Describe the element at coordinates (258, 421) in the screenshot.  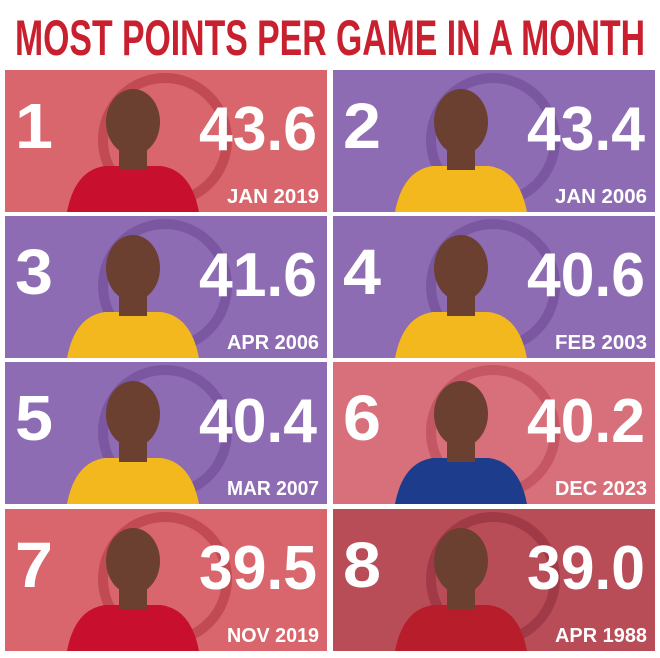
I see `points-per-game: 40.4` at that location.